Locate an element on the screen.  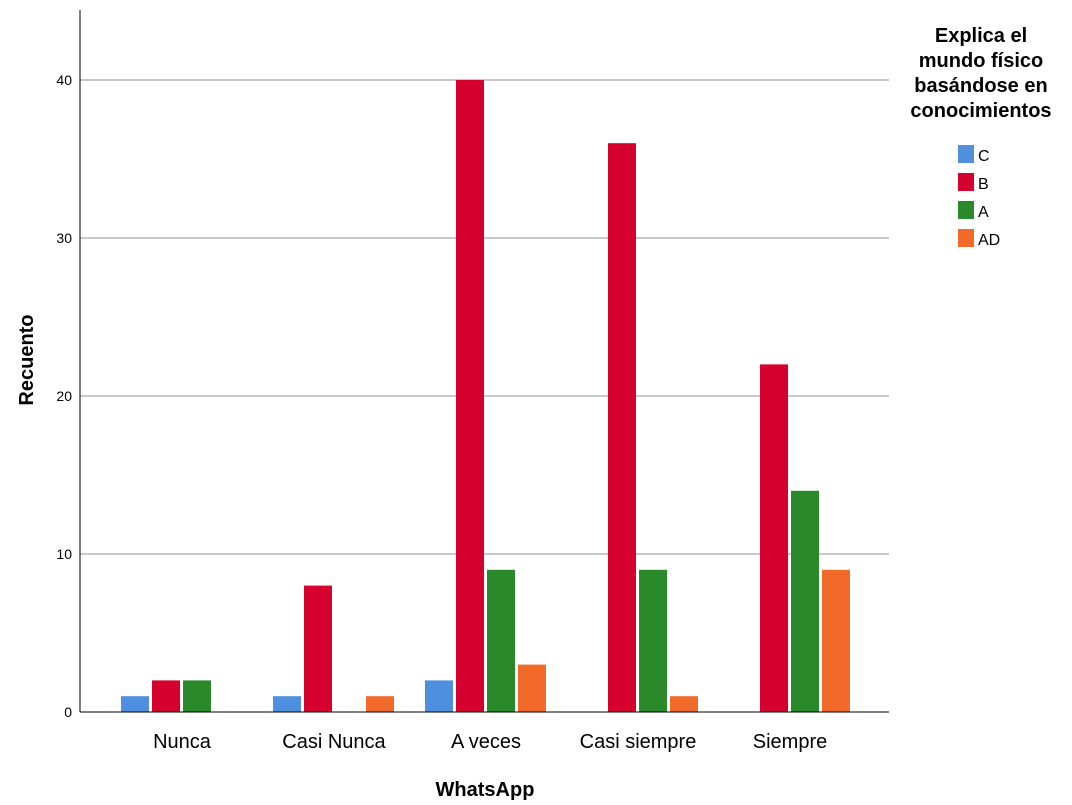
legend-swatch-b is located at coordinates (966, 182).